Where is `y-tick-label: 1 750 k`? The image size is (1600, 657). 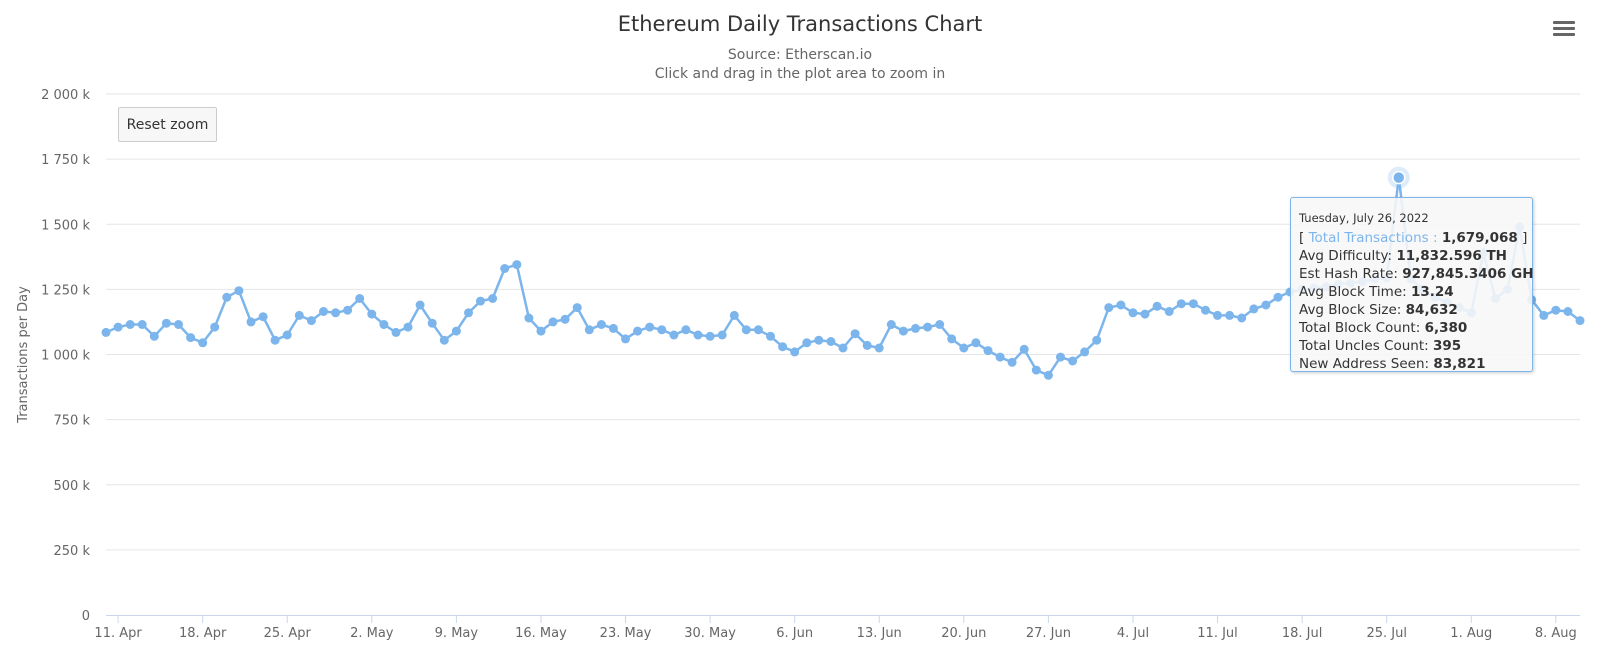 y-tick-label: 1 750 k is located at coordinates (65, 160).